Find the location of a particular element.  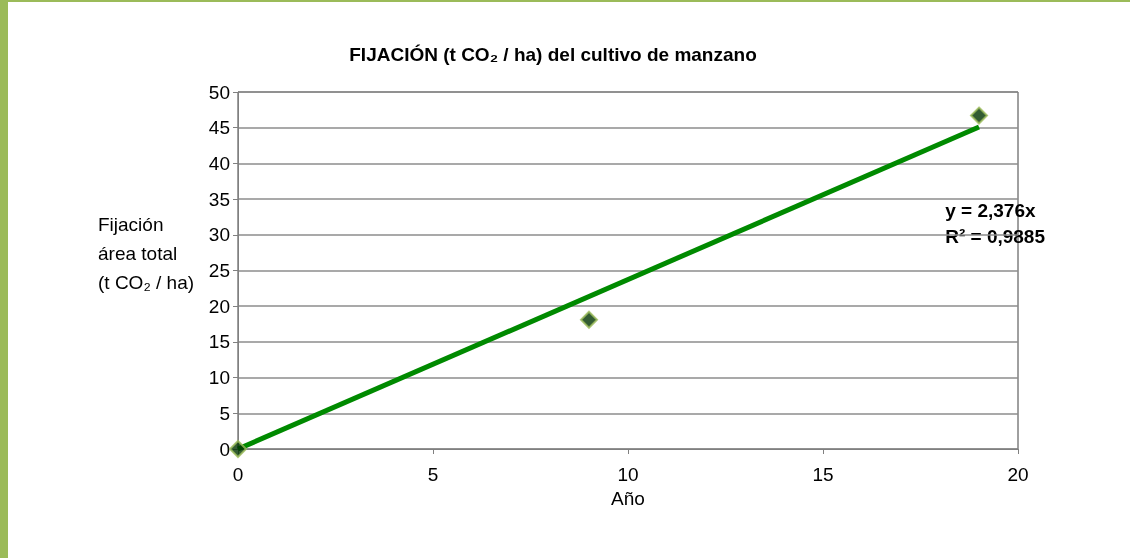

y-tick-label: 35 is located at coordinates (219, 199).